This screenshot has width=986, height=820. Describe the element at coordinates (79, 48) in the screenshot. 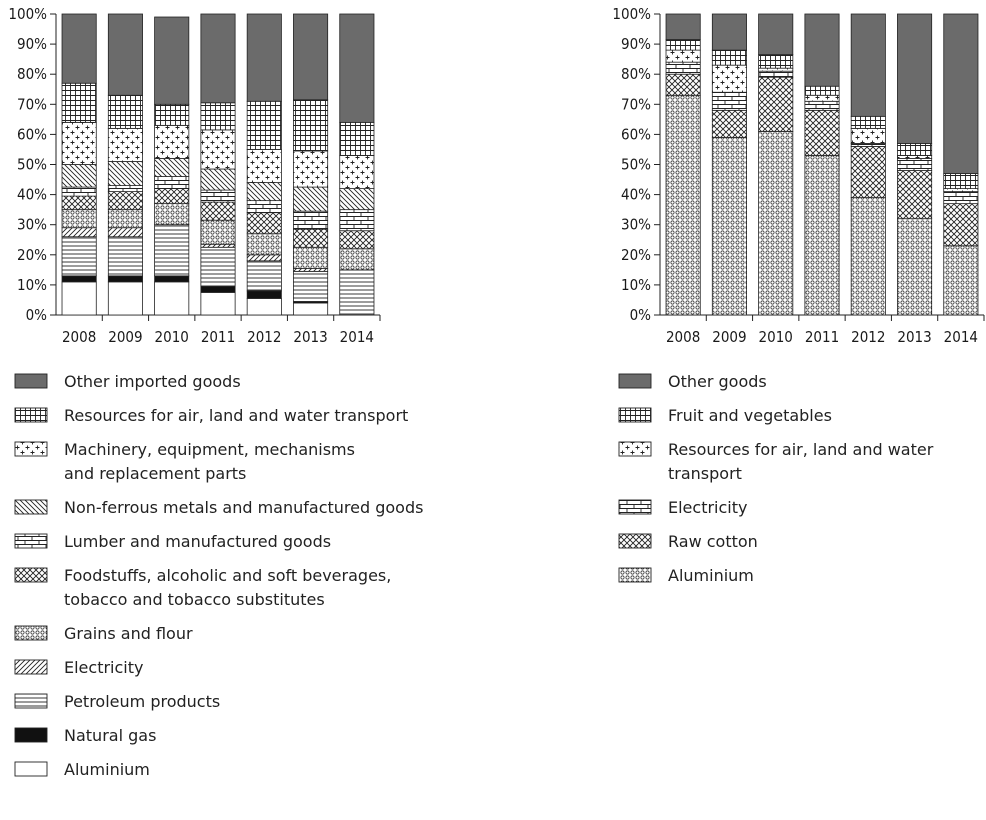

I see `bar-segment-other-imported-goods-2008` at that location.